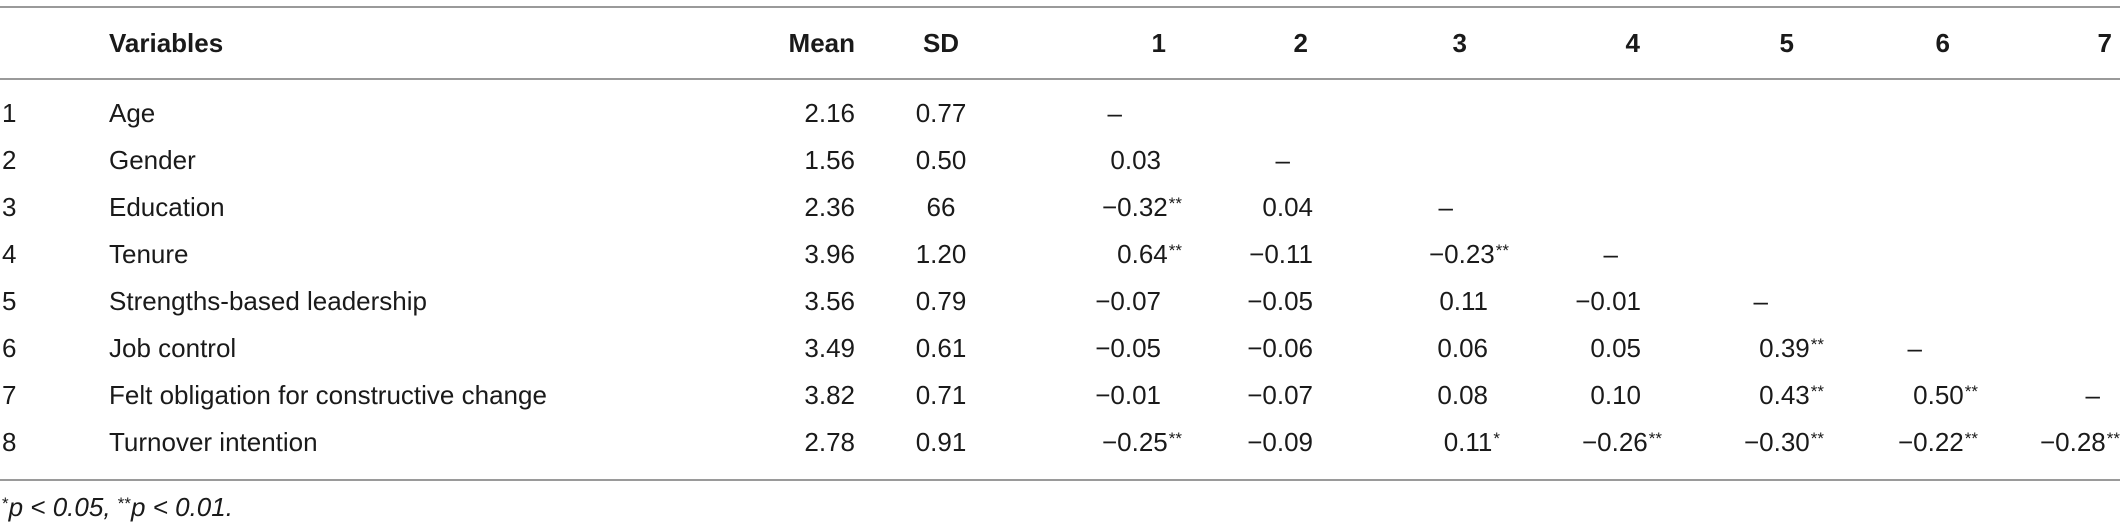 The height and width of the screenshot is (528, 2120). What do you see at coordinates (829, 160) in the screenshot?
I see `row-mean: 1.56` at bounding box center [829, 160].